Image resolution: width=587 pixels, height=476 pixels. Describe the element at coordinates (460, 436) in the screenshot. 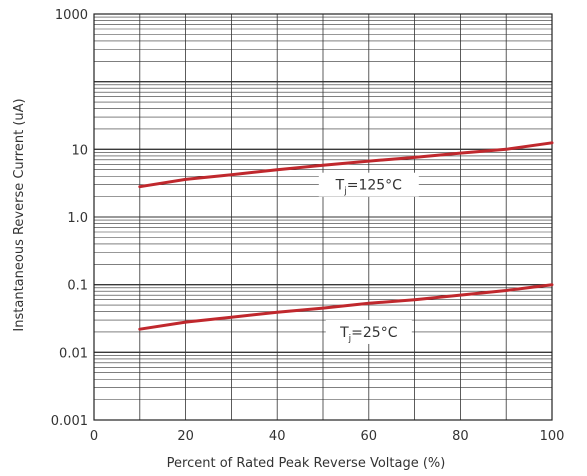

I see `x-tick-label: 80` at that location.